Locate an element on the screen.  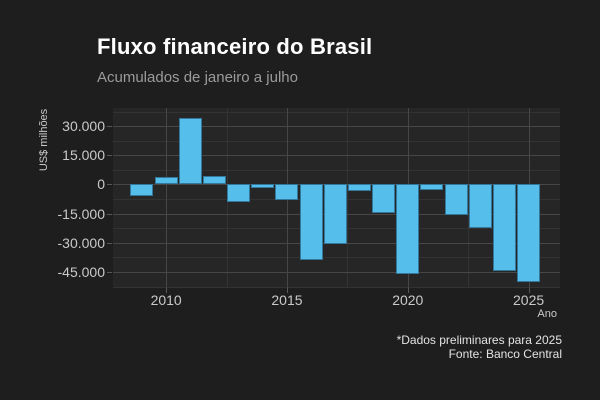
gridline-major-vertical is located at coordinates (167, 198).